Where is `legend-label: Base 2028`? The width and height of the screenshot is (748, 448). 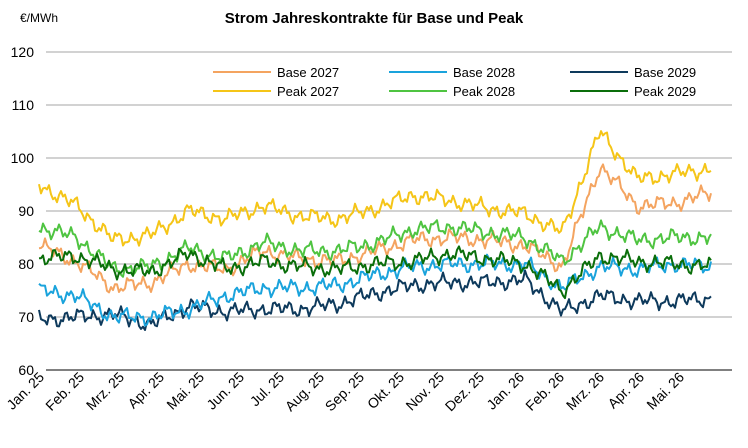
legend-label: Base 2028 is located at coordinates (484, 72).